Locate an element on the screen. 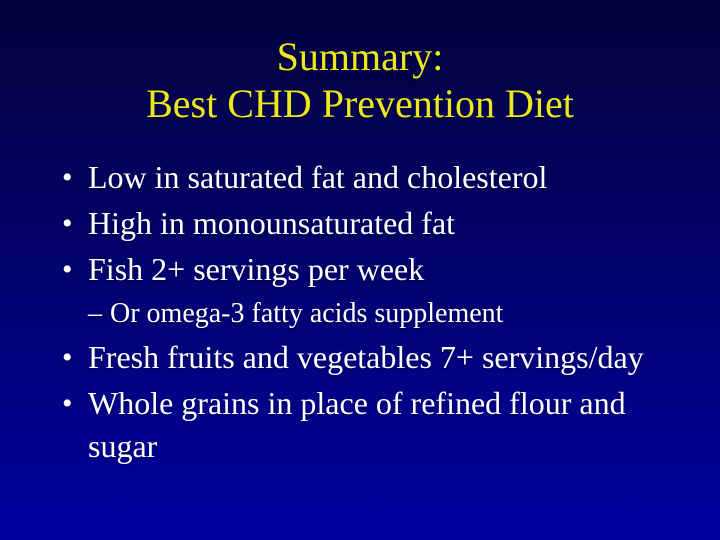  slide-title-line-2: Best CHD Prevention Diet is located at coordinates (360, 103).